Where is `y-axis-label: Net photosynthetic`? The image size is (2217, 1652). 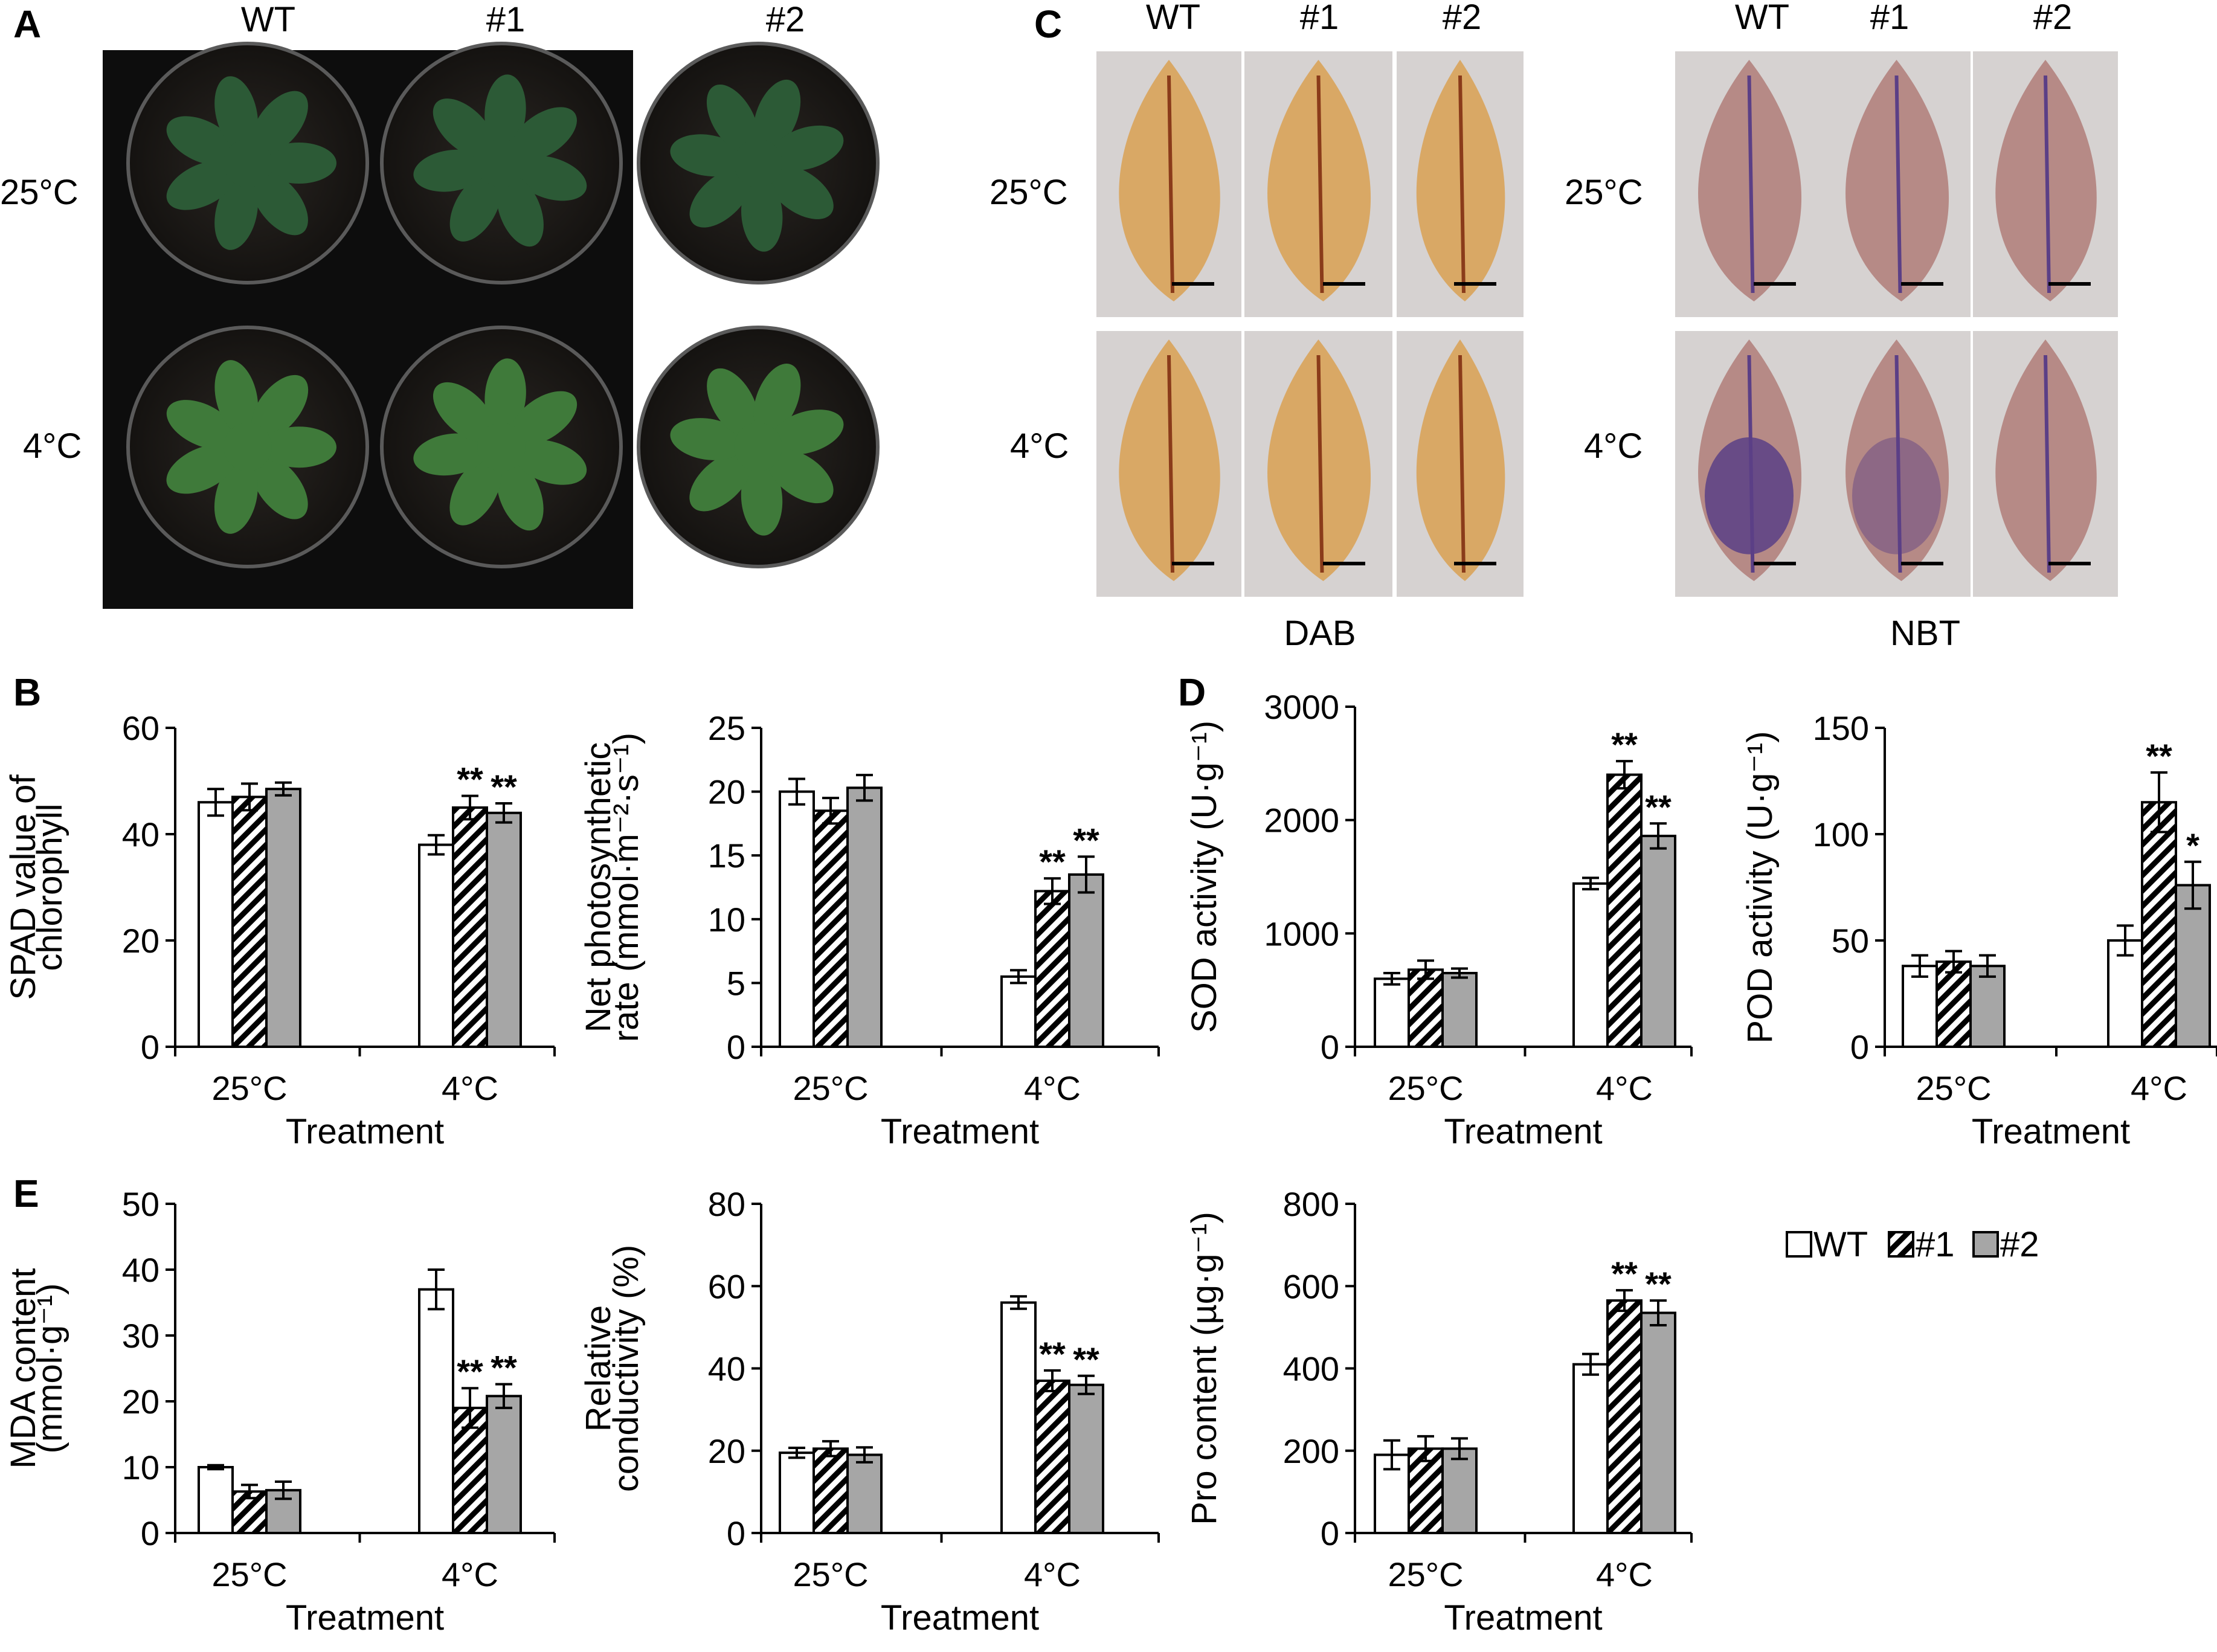 y-axis-label: Net photosynthetic is located at coordinates (598, 887).